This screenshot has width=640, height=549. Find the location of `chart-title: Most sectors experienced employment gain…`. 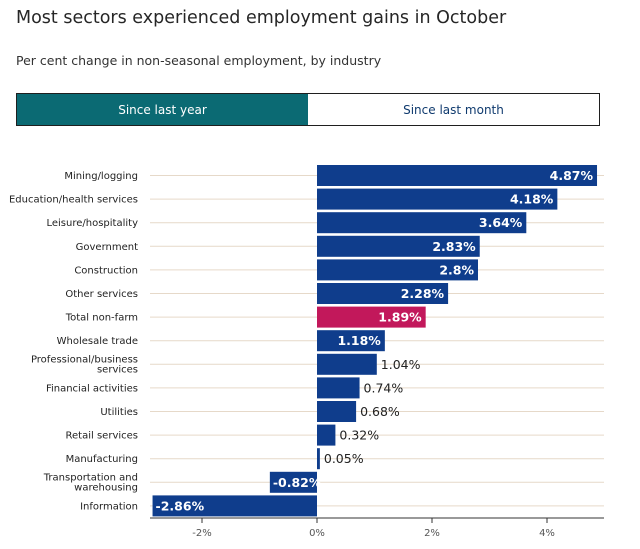

chart-title: Most sectors experienced employment gain… is located at coordinates (261, 18).